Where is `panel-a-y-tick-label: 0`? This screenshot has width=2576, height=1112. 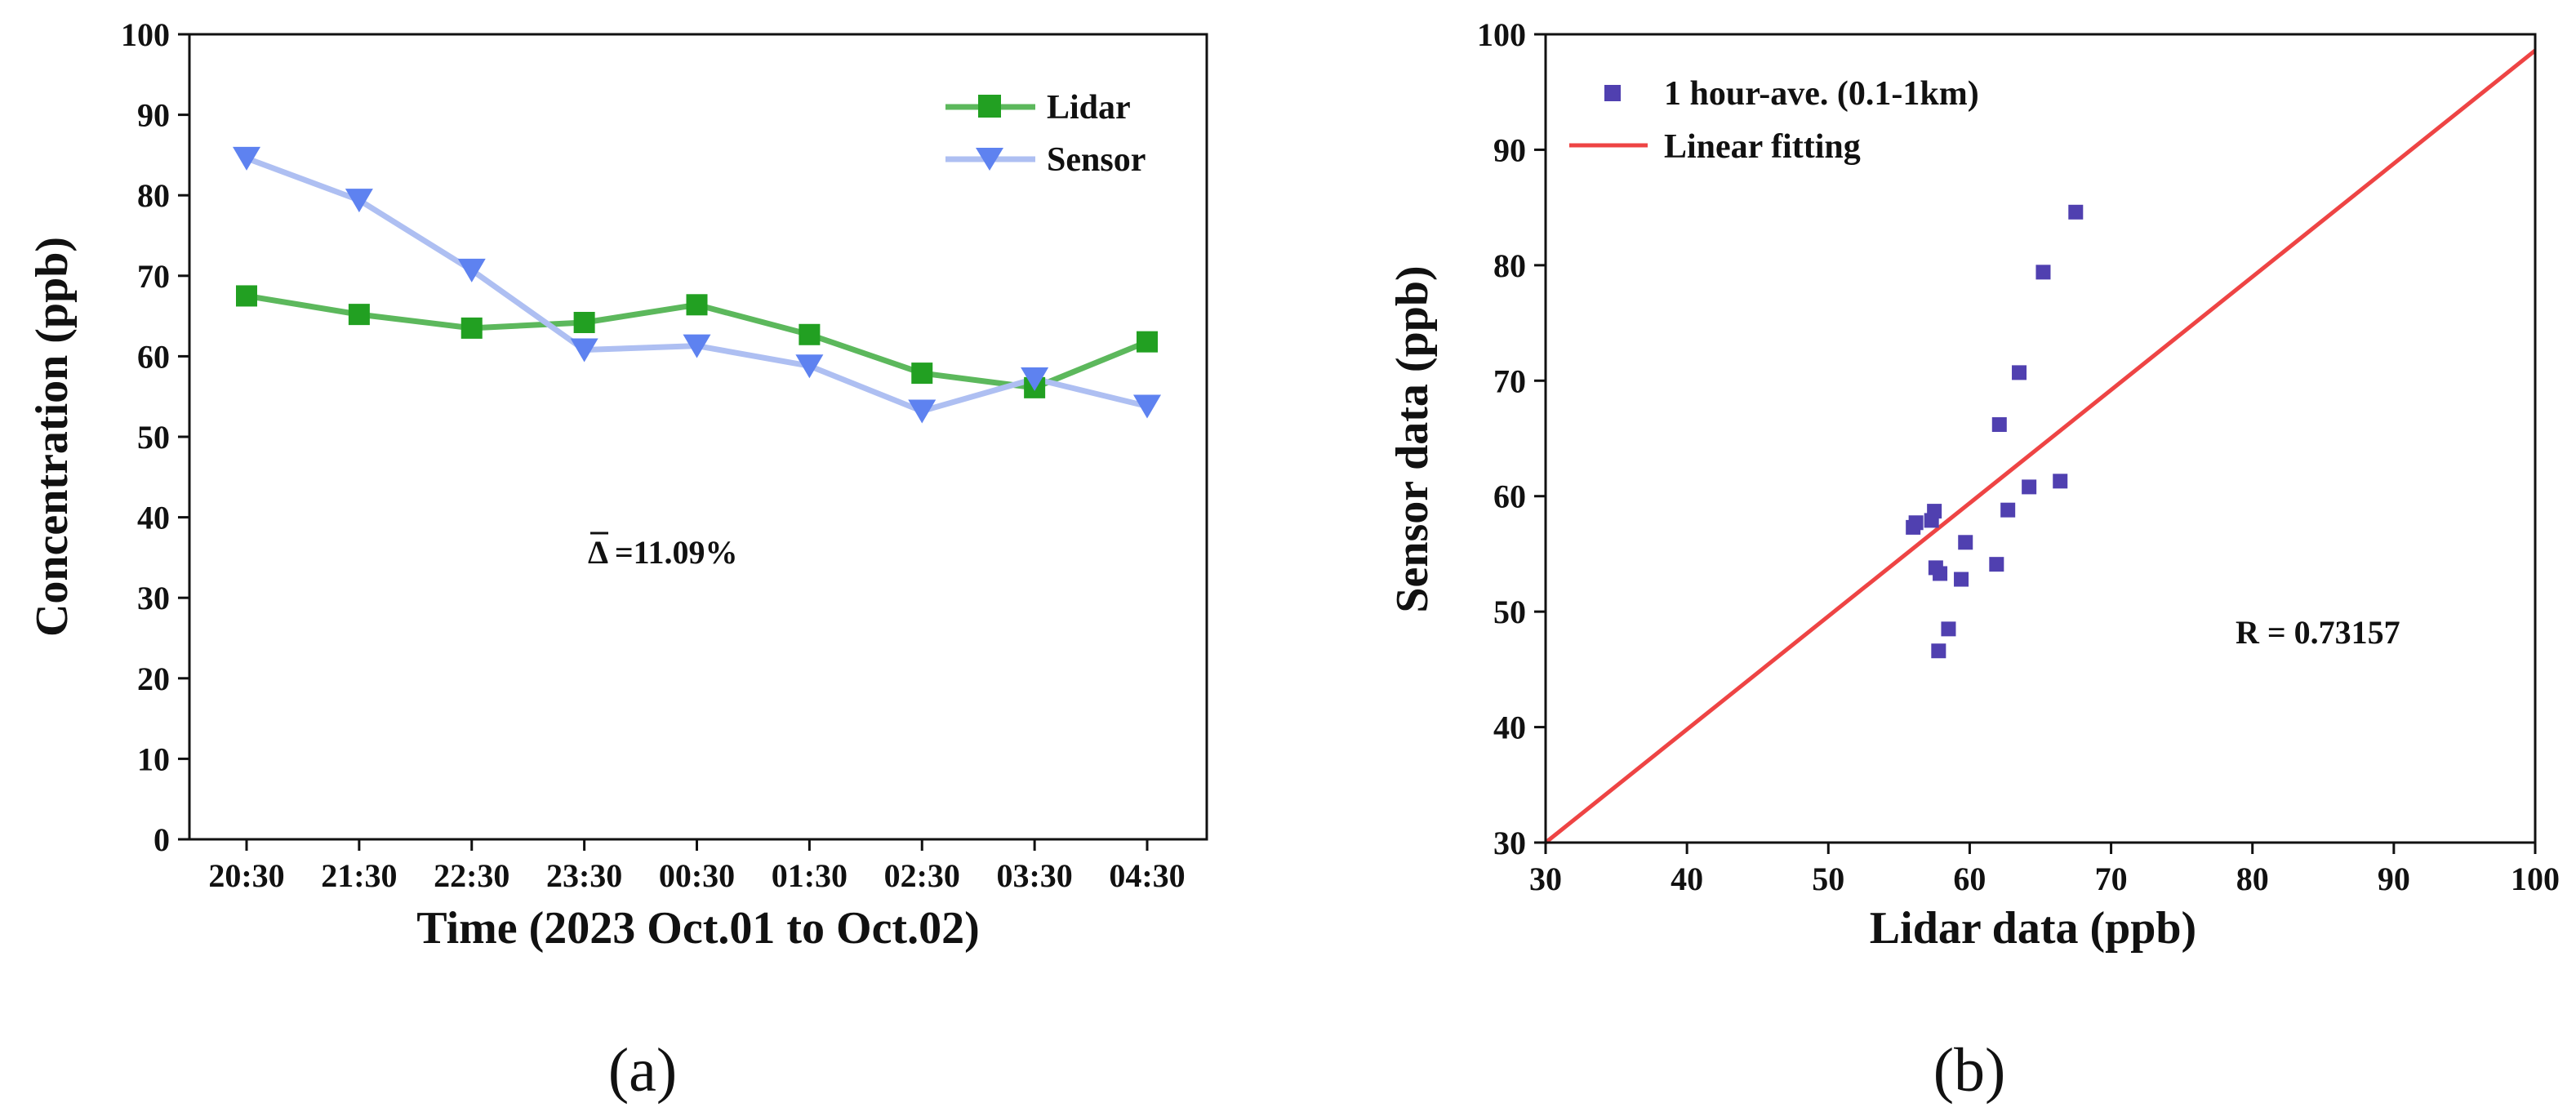 panel-a-y-tick-label: 0 is located at coordinates (161, 839).